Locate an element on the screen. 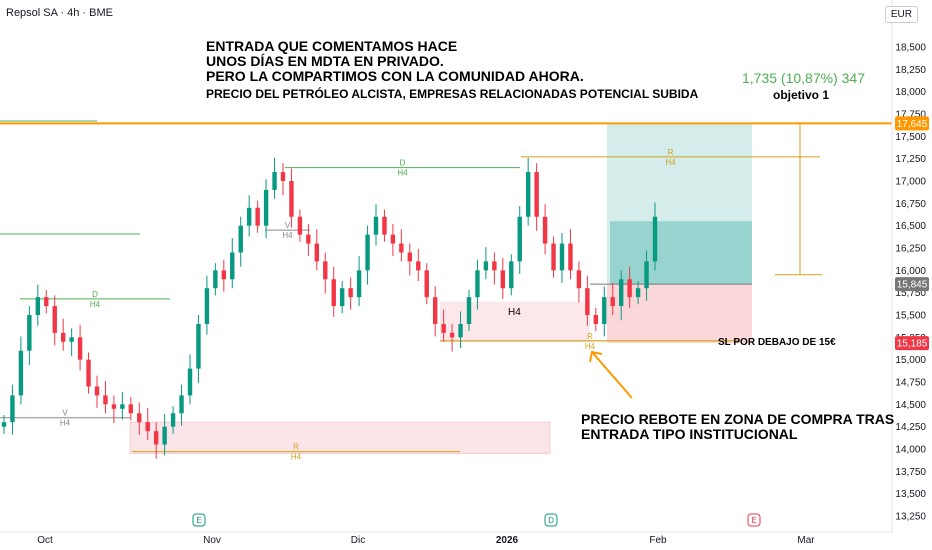 This screenshot has width=932, height=550. event-marker-label: E is located at coordinates (198, 520).